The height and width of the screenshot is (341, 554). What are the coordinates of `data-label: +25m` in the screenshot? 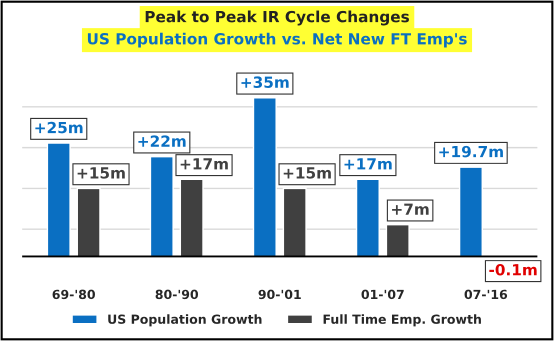 It's located at (59, 128).